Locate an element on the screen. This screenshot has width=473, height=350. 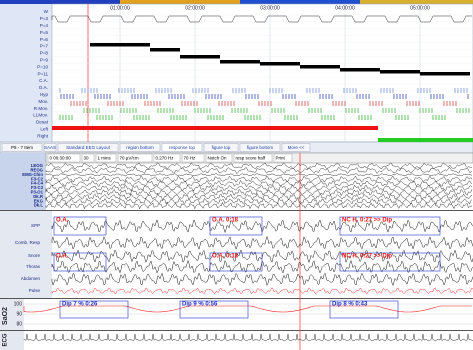
row-label: P=11 is located at coordinates (42, 73).